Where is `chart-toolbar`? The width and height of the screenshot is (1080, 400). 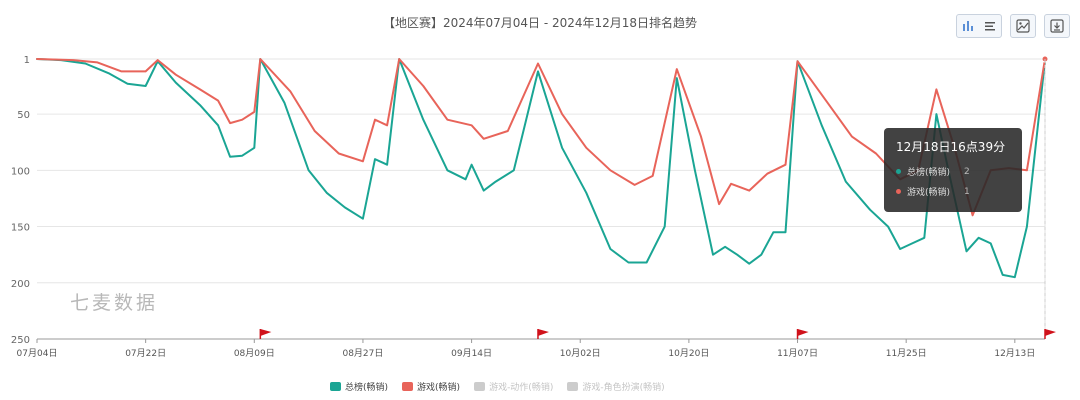 chart-toolbar is located at coordinates (1013, 26).